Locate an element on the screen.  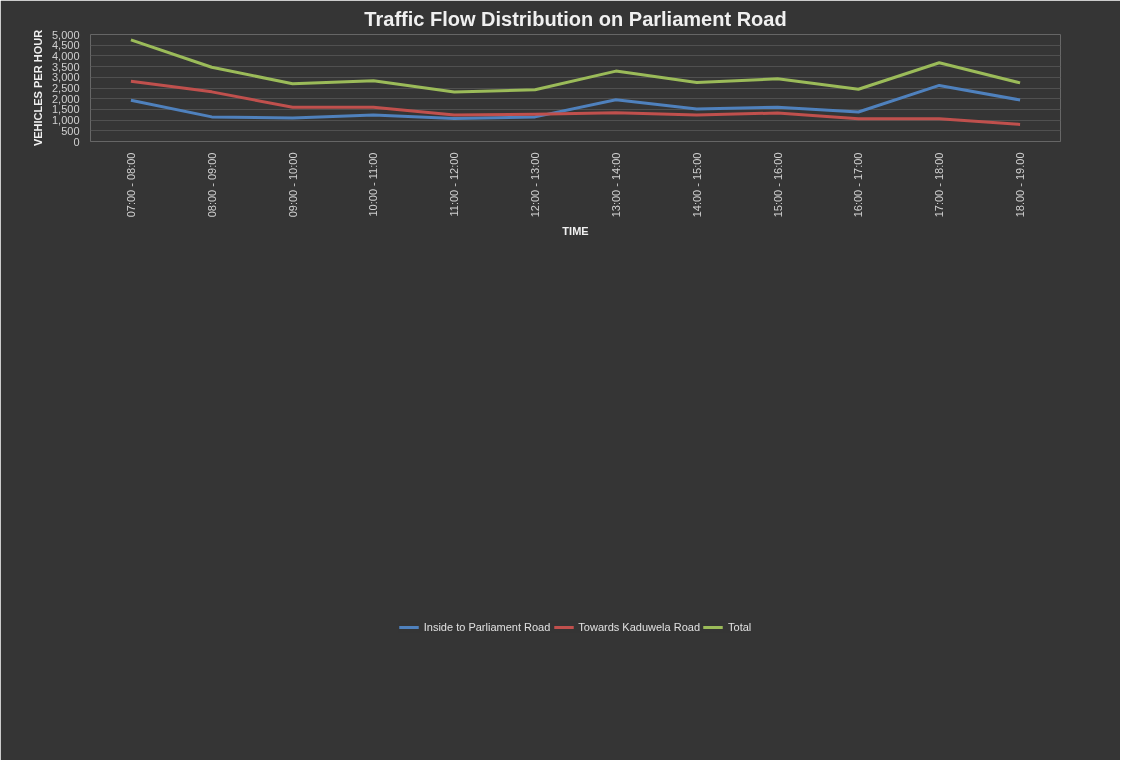
y-tick-label: 4,500 is located at coordinates (65, 45).